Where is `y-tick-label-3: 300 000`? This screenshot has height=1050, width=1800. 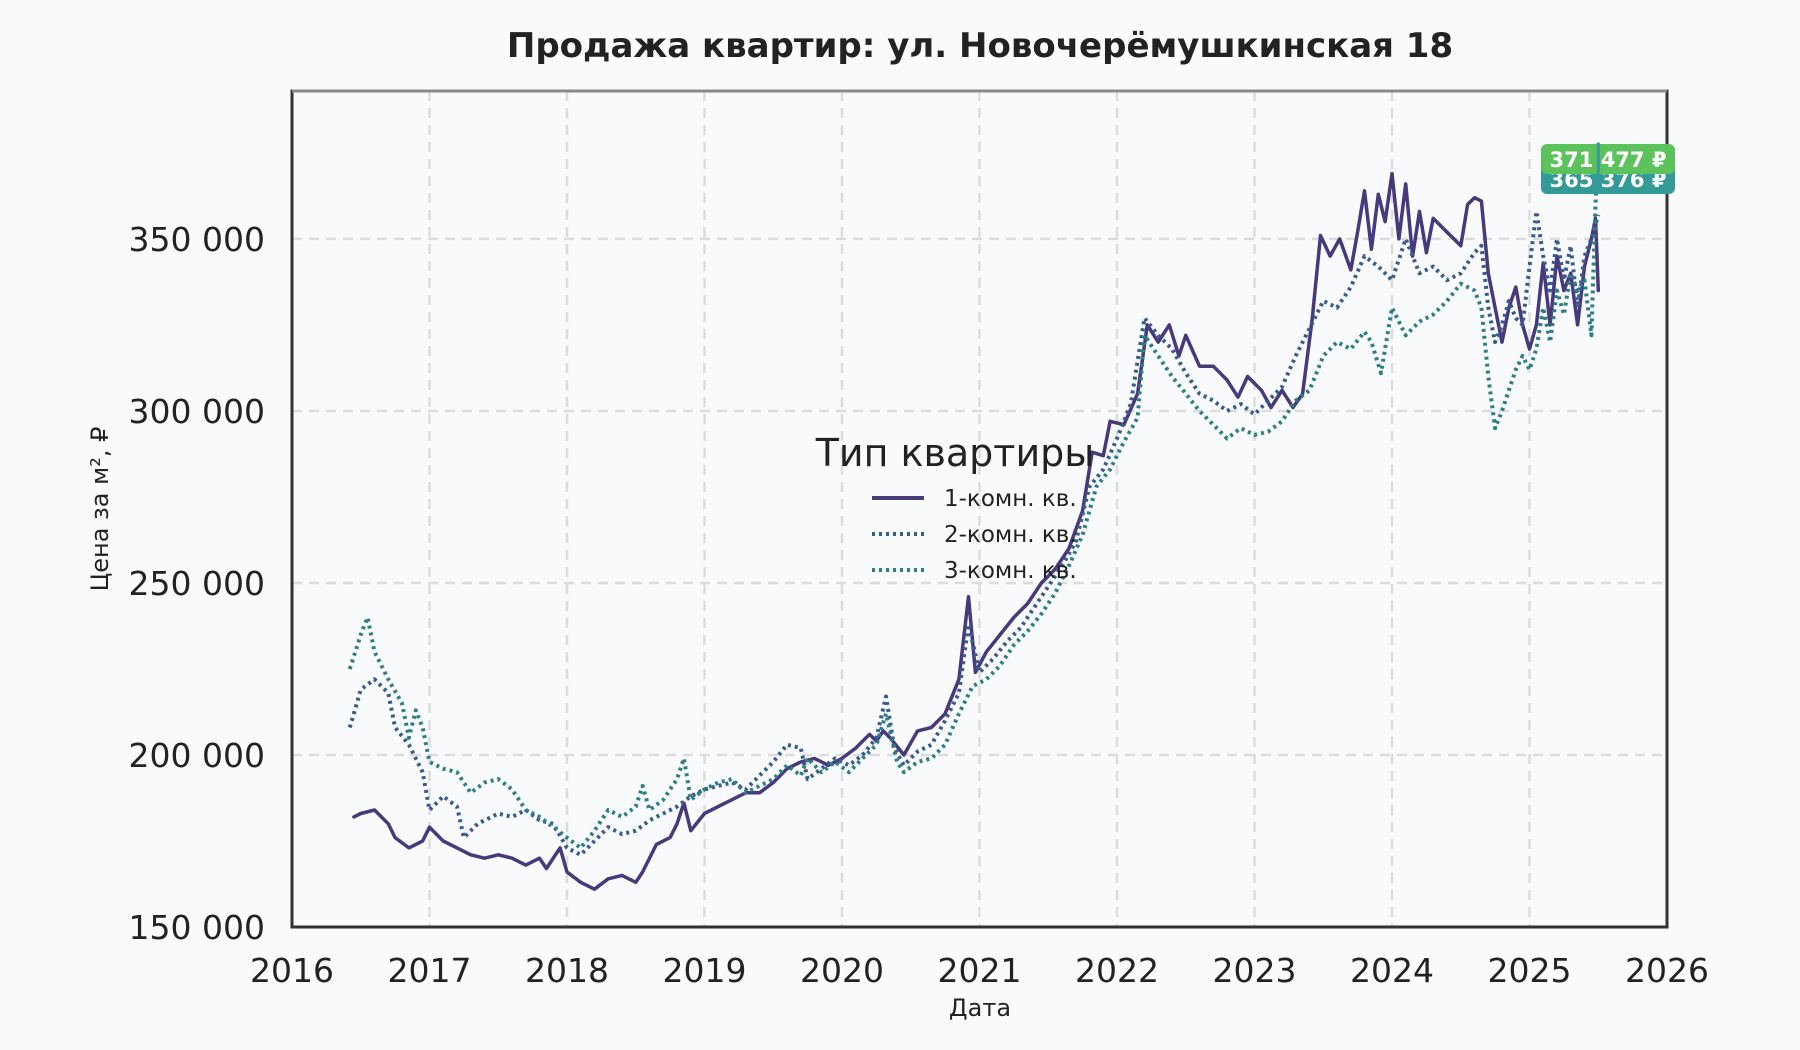
y-tick-label-3: 300 000 is located at coordinates (197, 411).